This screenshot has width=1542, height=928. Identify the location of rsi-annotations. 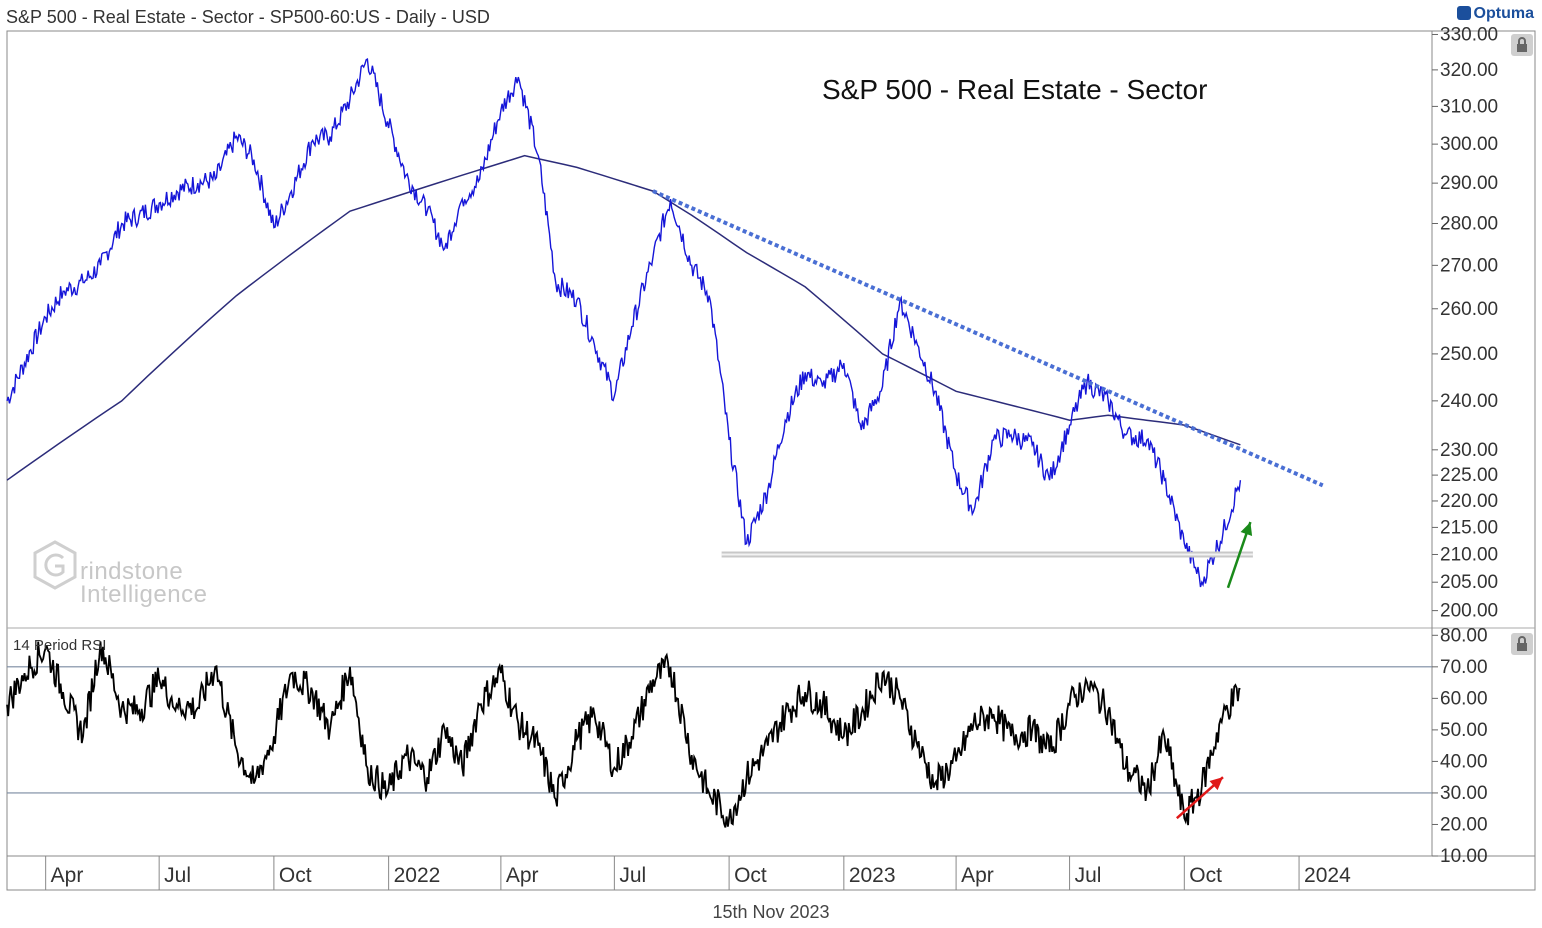
(1199, 798).